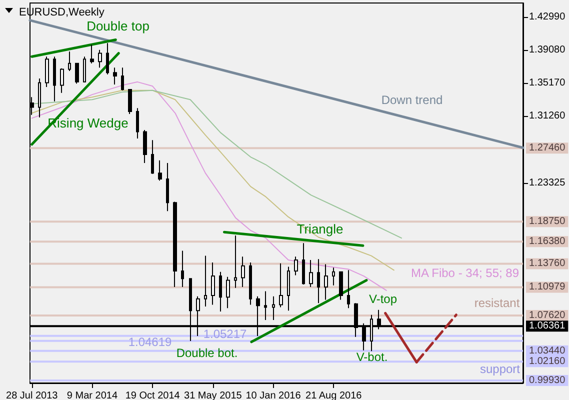  I want to click on ref-line-label: 1.27460, so click(547, 148).